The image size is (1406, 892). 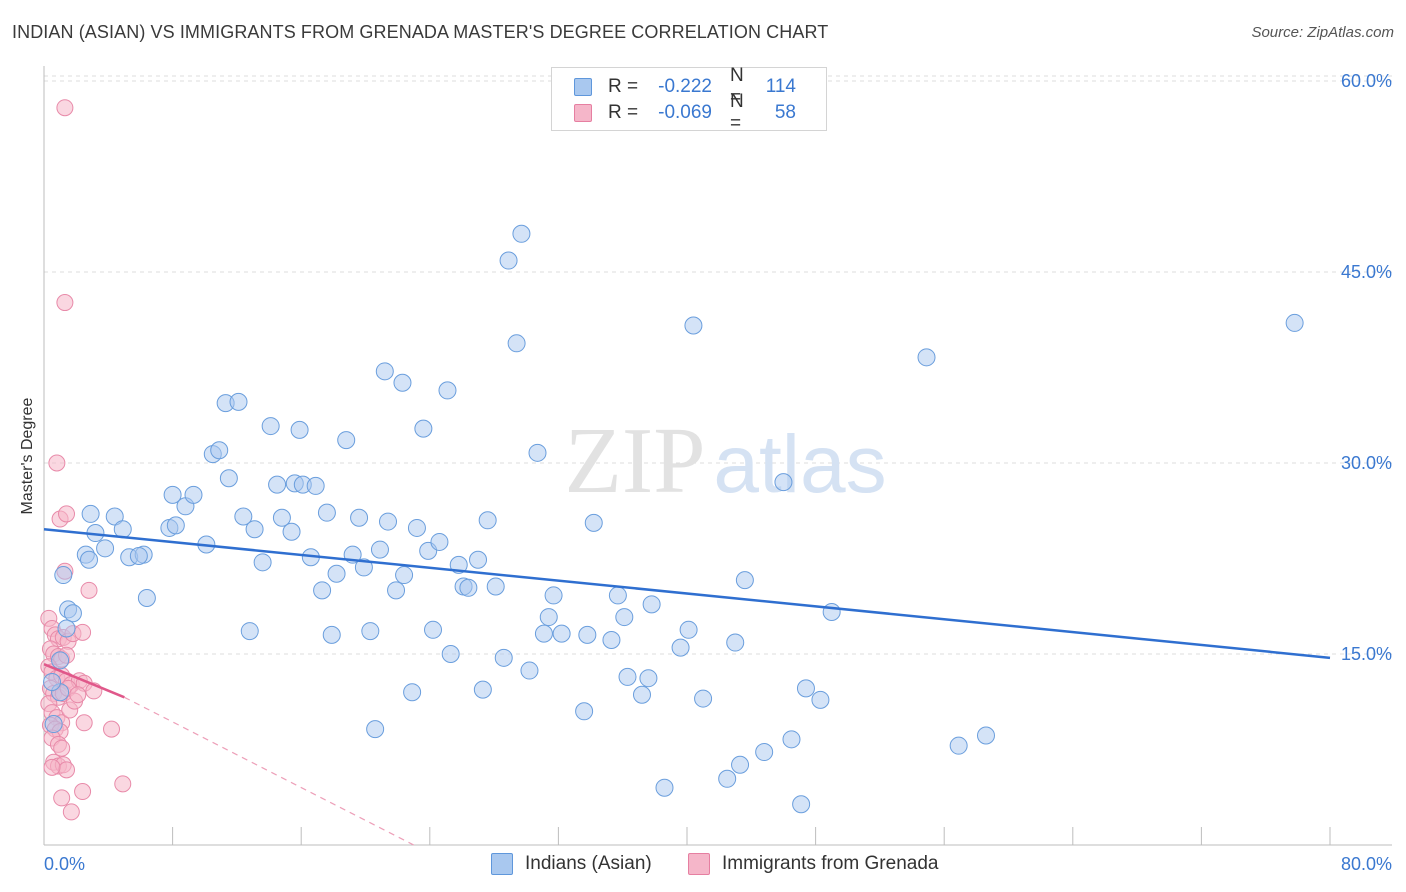 I want to click on bottom-legend-indians: Indians (Asian), so click(x=571, y=864).